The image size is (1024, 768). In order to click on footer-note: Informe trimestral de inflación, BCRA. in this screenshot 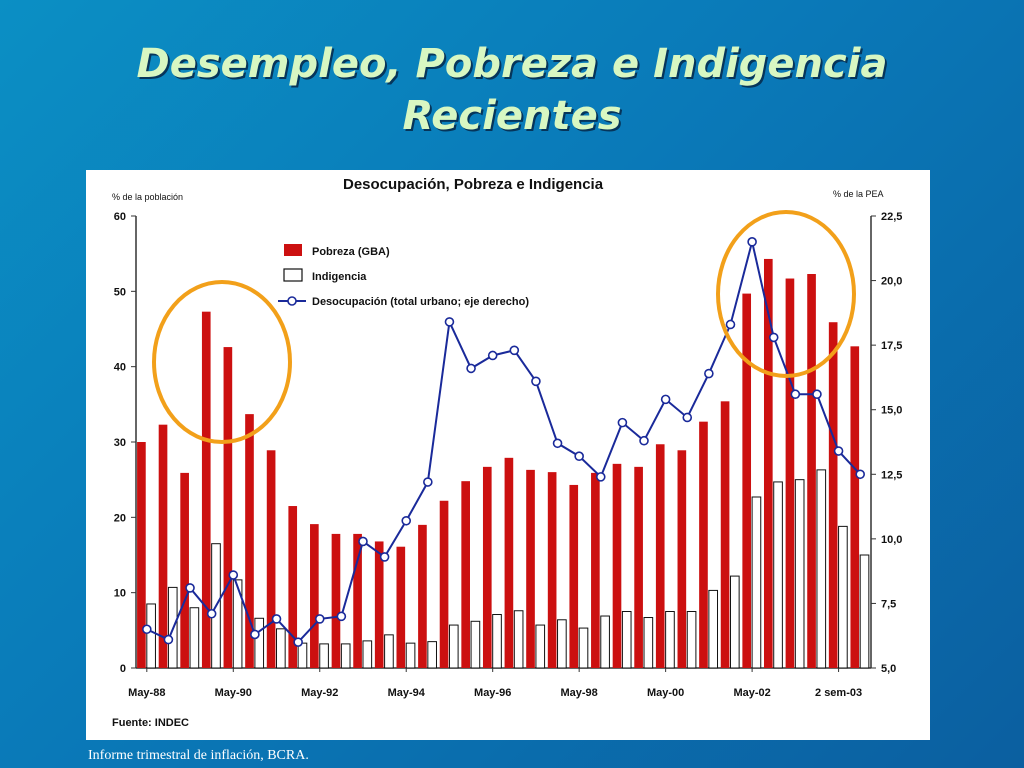, I will do `click(198, 755)`.